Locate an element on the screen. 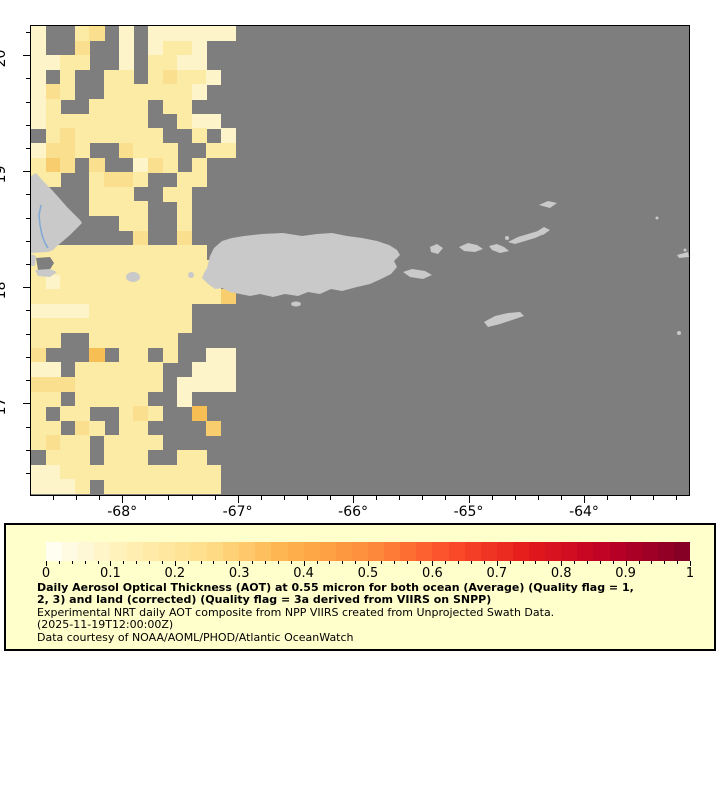 This screenshot has height=800, width=720. hispaniola-landmass is located at coordinates (56, 213).